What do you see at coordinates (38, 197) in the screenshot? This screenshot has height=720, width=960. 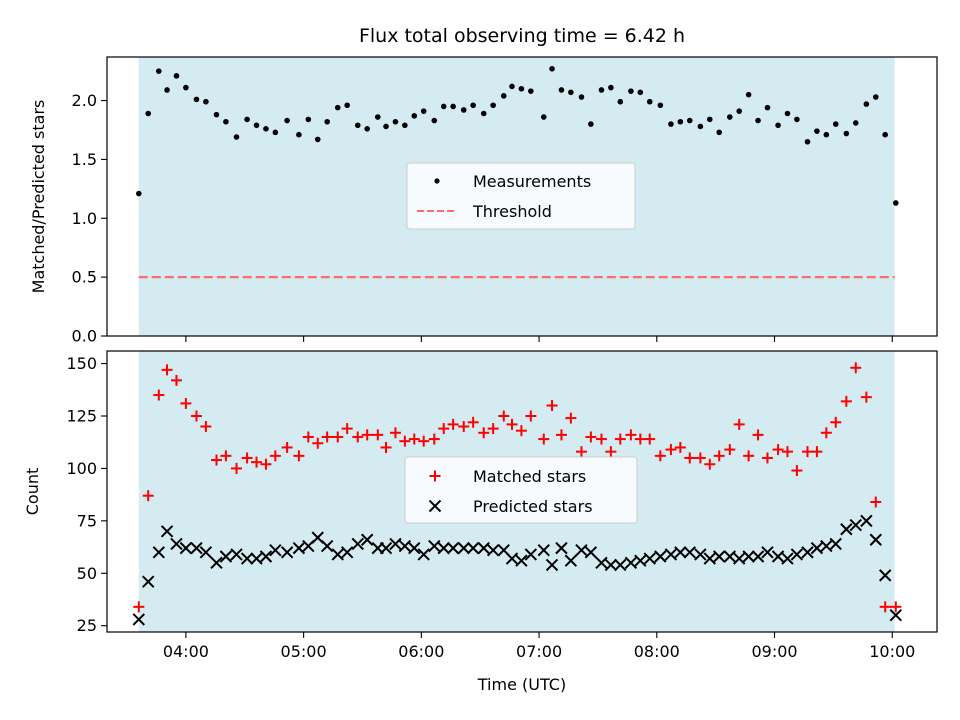 I see `top-y-axis-label: Matched/Predicted stars` at bounding box center [38, 197].